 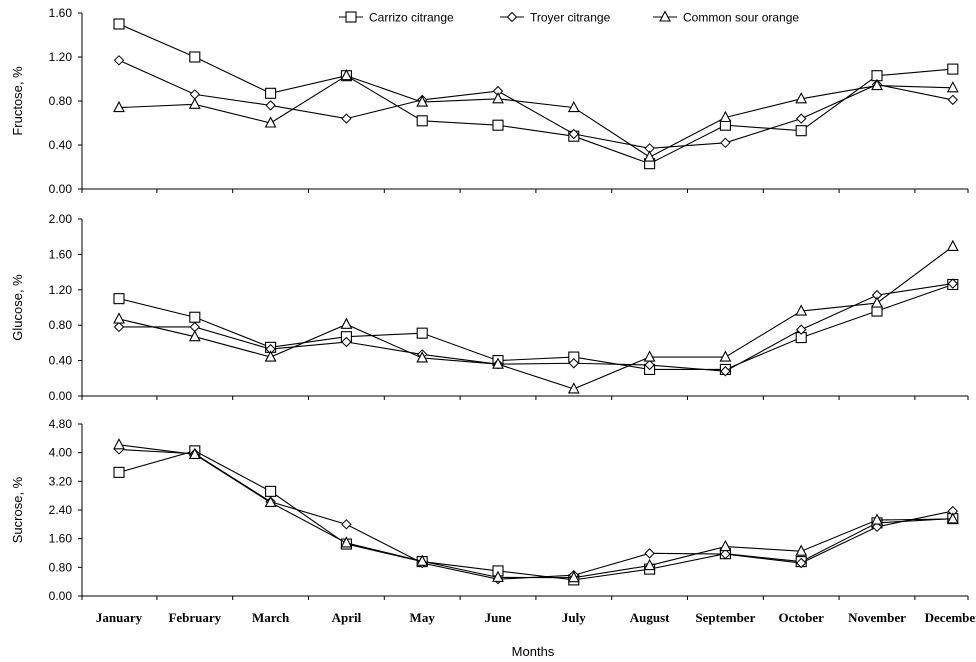 I want to click on series-line-square, so click(x=535, y=327).